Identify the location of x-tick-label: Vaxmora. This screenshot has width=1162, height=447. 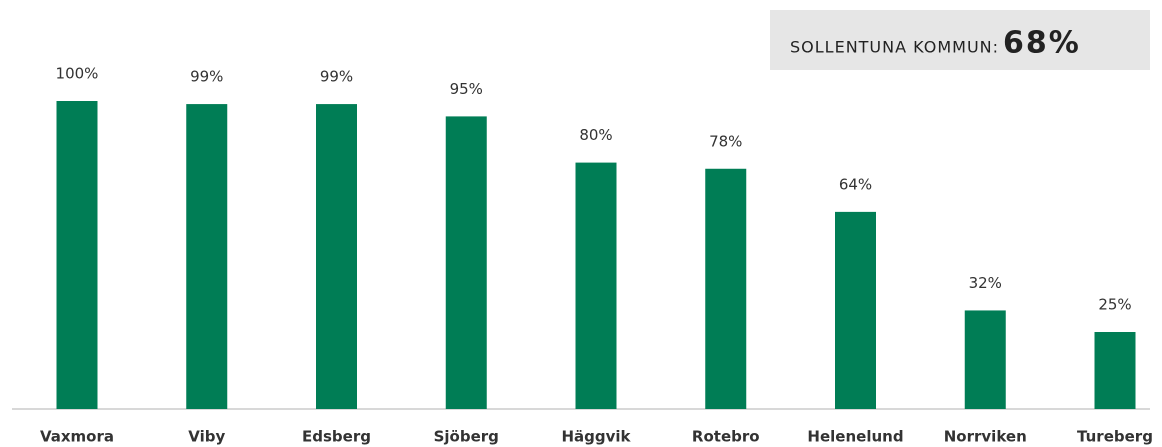
(77, 437).